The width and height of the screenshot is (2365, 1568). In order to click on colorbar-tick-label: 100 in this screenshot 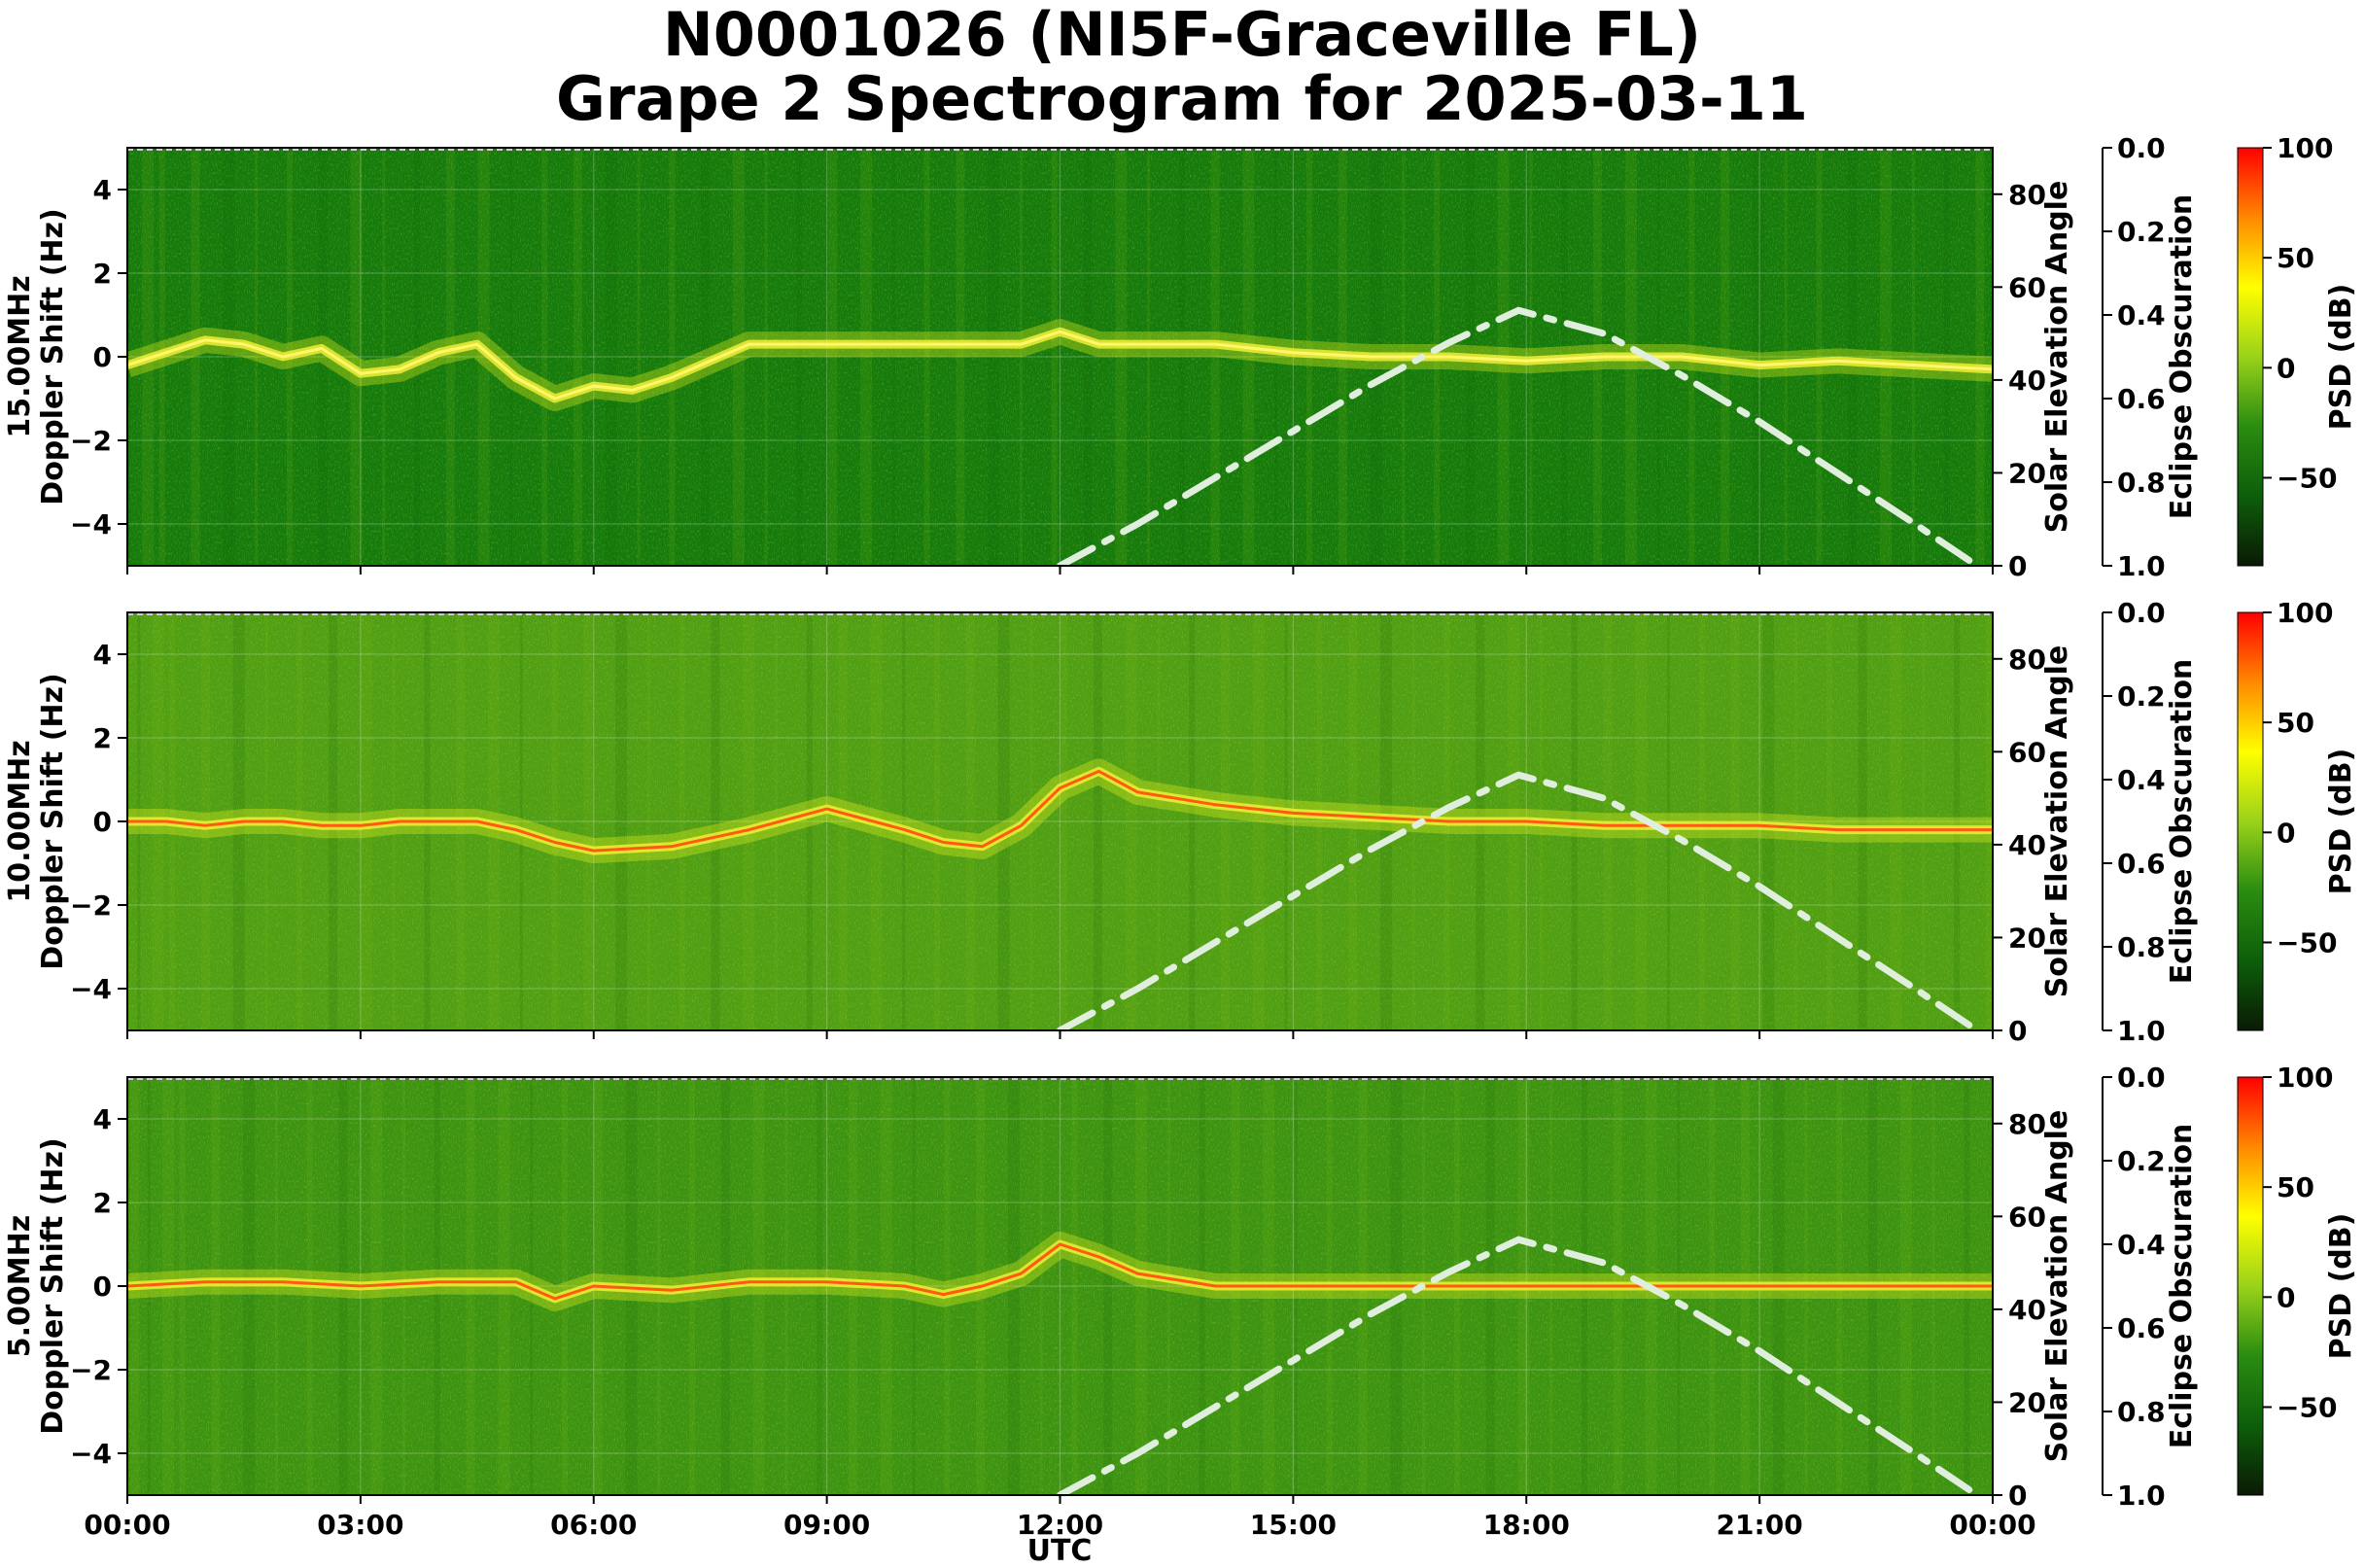, I will do `click(2305, 1078)`.